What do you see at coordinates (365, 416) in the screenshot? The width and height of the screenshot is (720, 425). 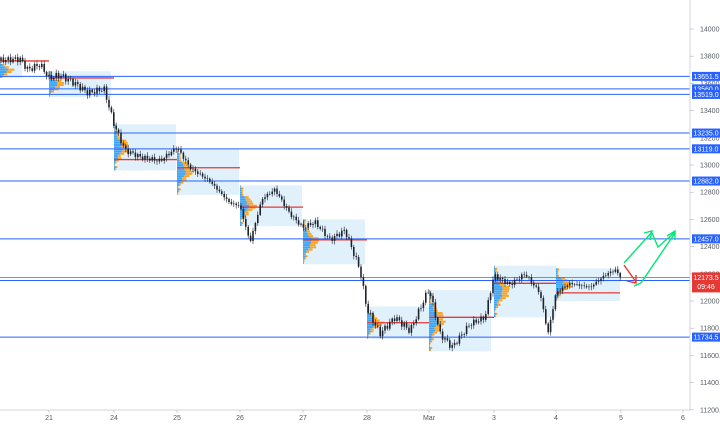 I see `time-axis: 21 24 25 26 27 28 Mar 3 4 5 6` at bounding box center [365, 416].